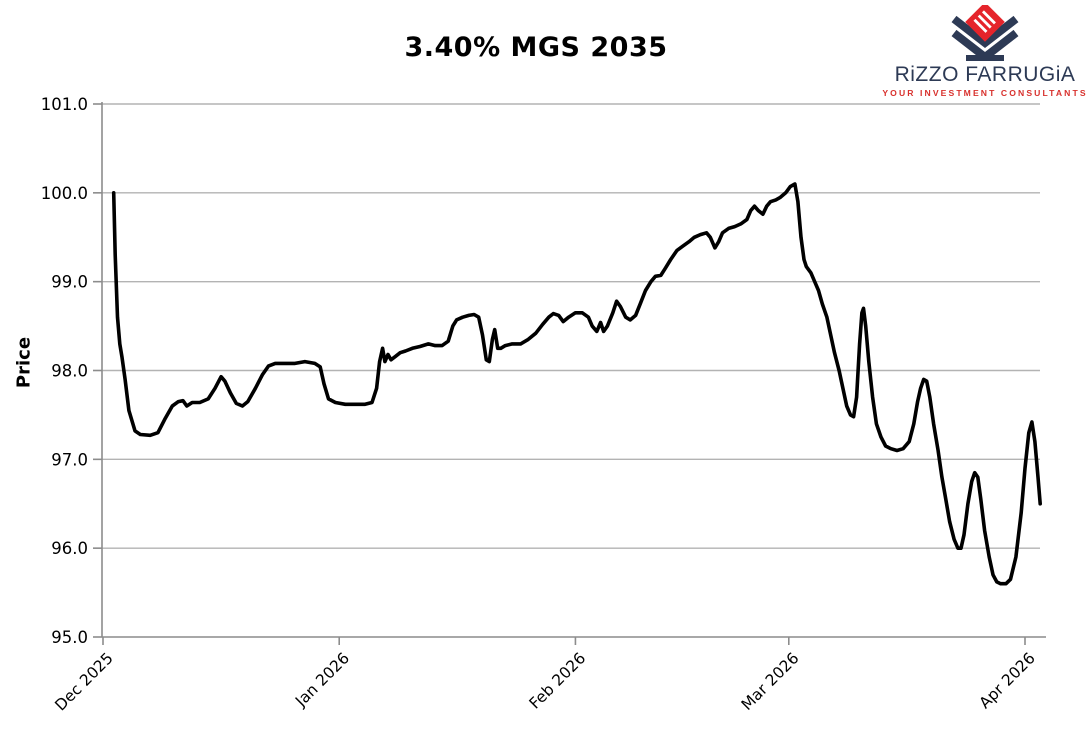 The image size is (1091, 756). What do you see at coordinates (558, 681) in the screenshot?
I see `x-tick-label: Feb 2026` at bounding box center [558, 681].